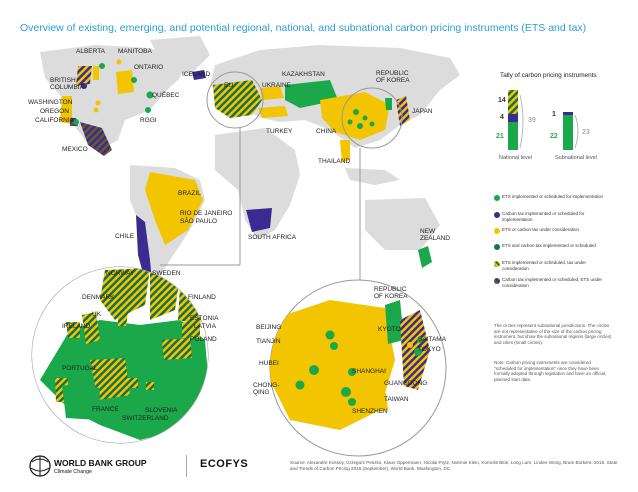 The image size is (638, 492). Describe the element at coordinates (332, 365) in the screenshot. I see `china-inset-region` at that location.